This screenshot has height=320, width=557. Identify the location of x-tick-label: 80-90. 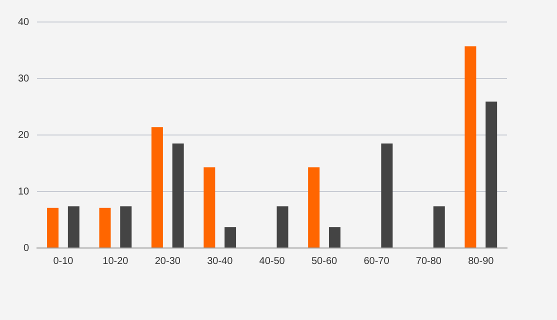
(481, 261).